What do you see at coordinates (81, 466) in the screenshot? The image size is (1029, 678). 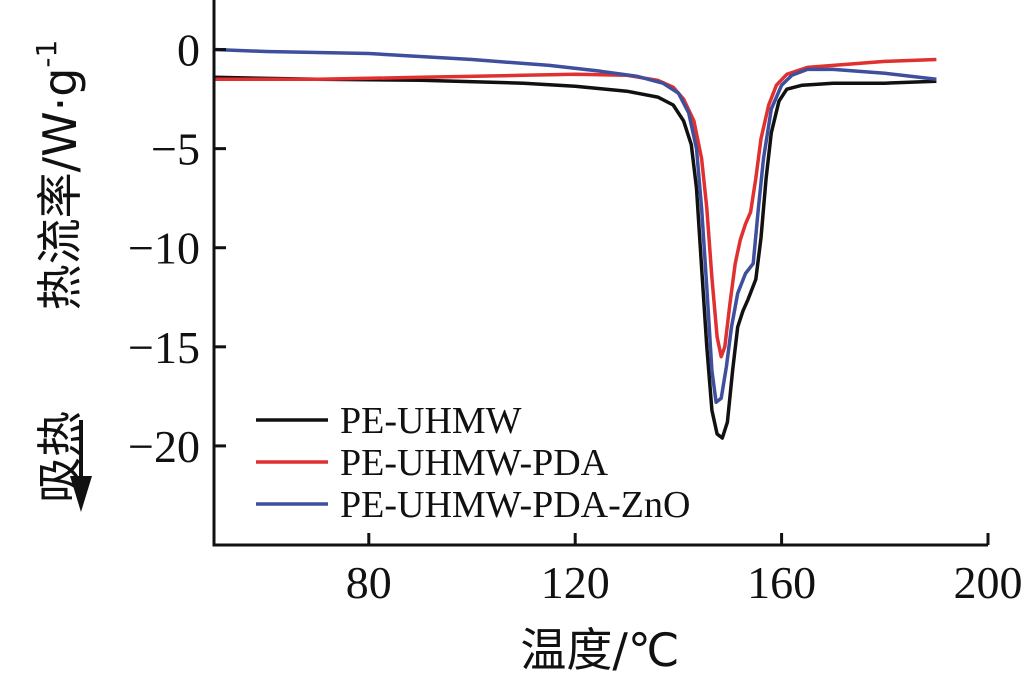 I see `endotherm-arrow-icon` at bounding box center [81, 466].